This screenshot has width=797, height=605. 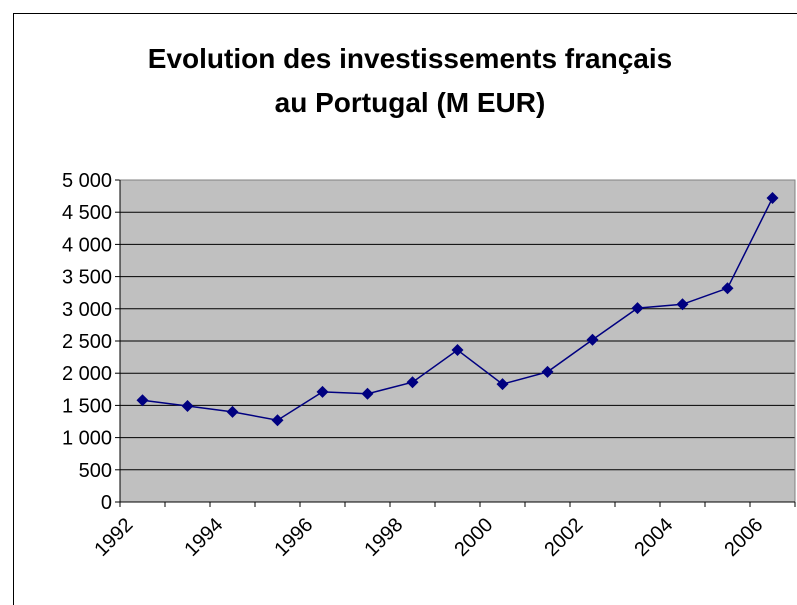 I want to click on chart-title: Evolution des investissements français, so click(x=410, y=58).